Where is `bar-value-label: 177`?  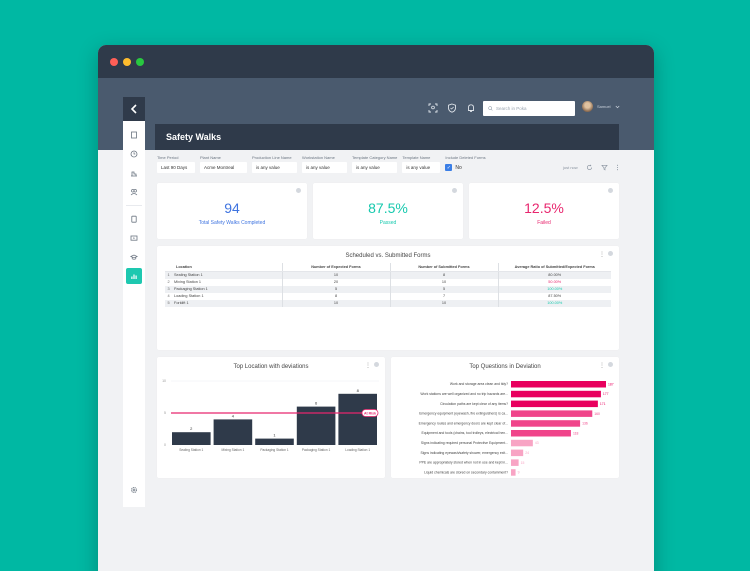
bar-value-label: 177 is located at coordinates (606, 394).